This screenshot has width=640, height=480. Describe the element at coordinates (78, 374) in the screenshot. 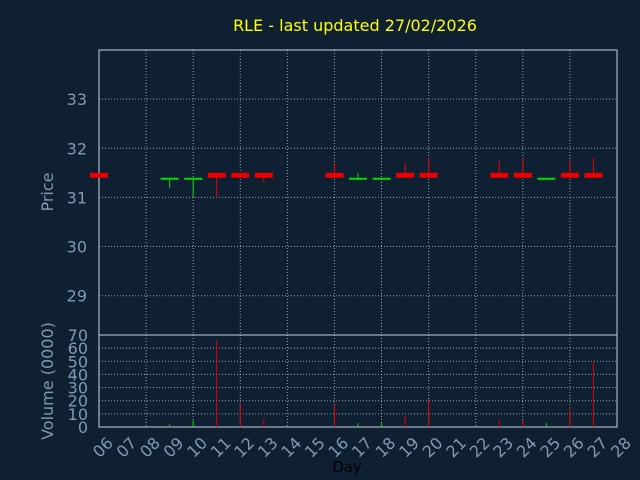

I see `volume-tick-label: 40` at that location.